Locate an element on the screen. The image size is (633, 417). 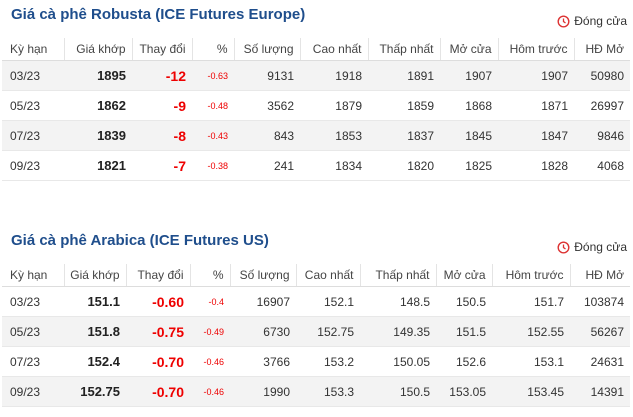
cell: -0.38 is located at coordinates (213, 165).